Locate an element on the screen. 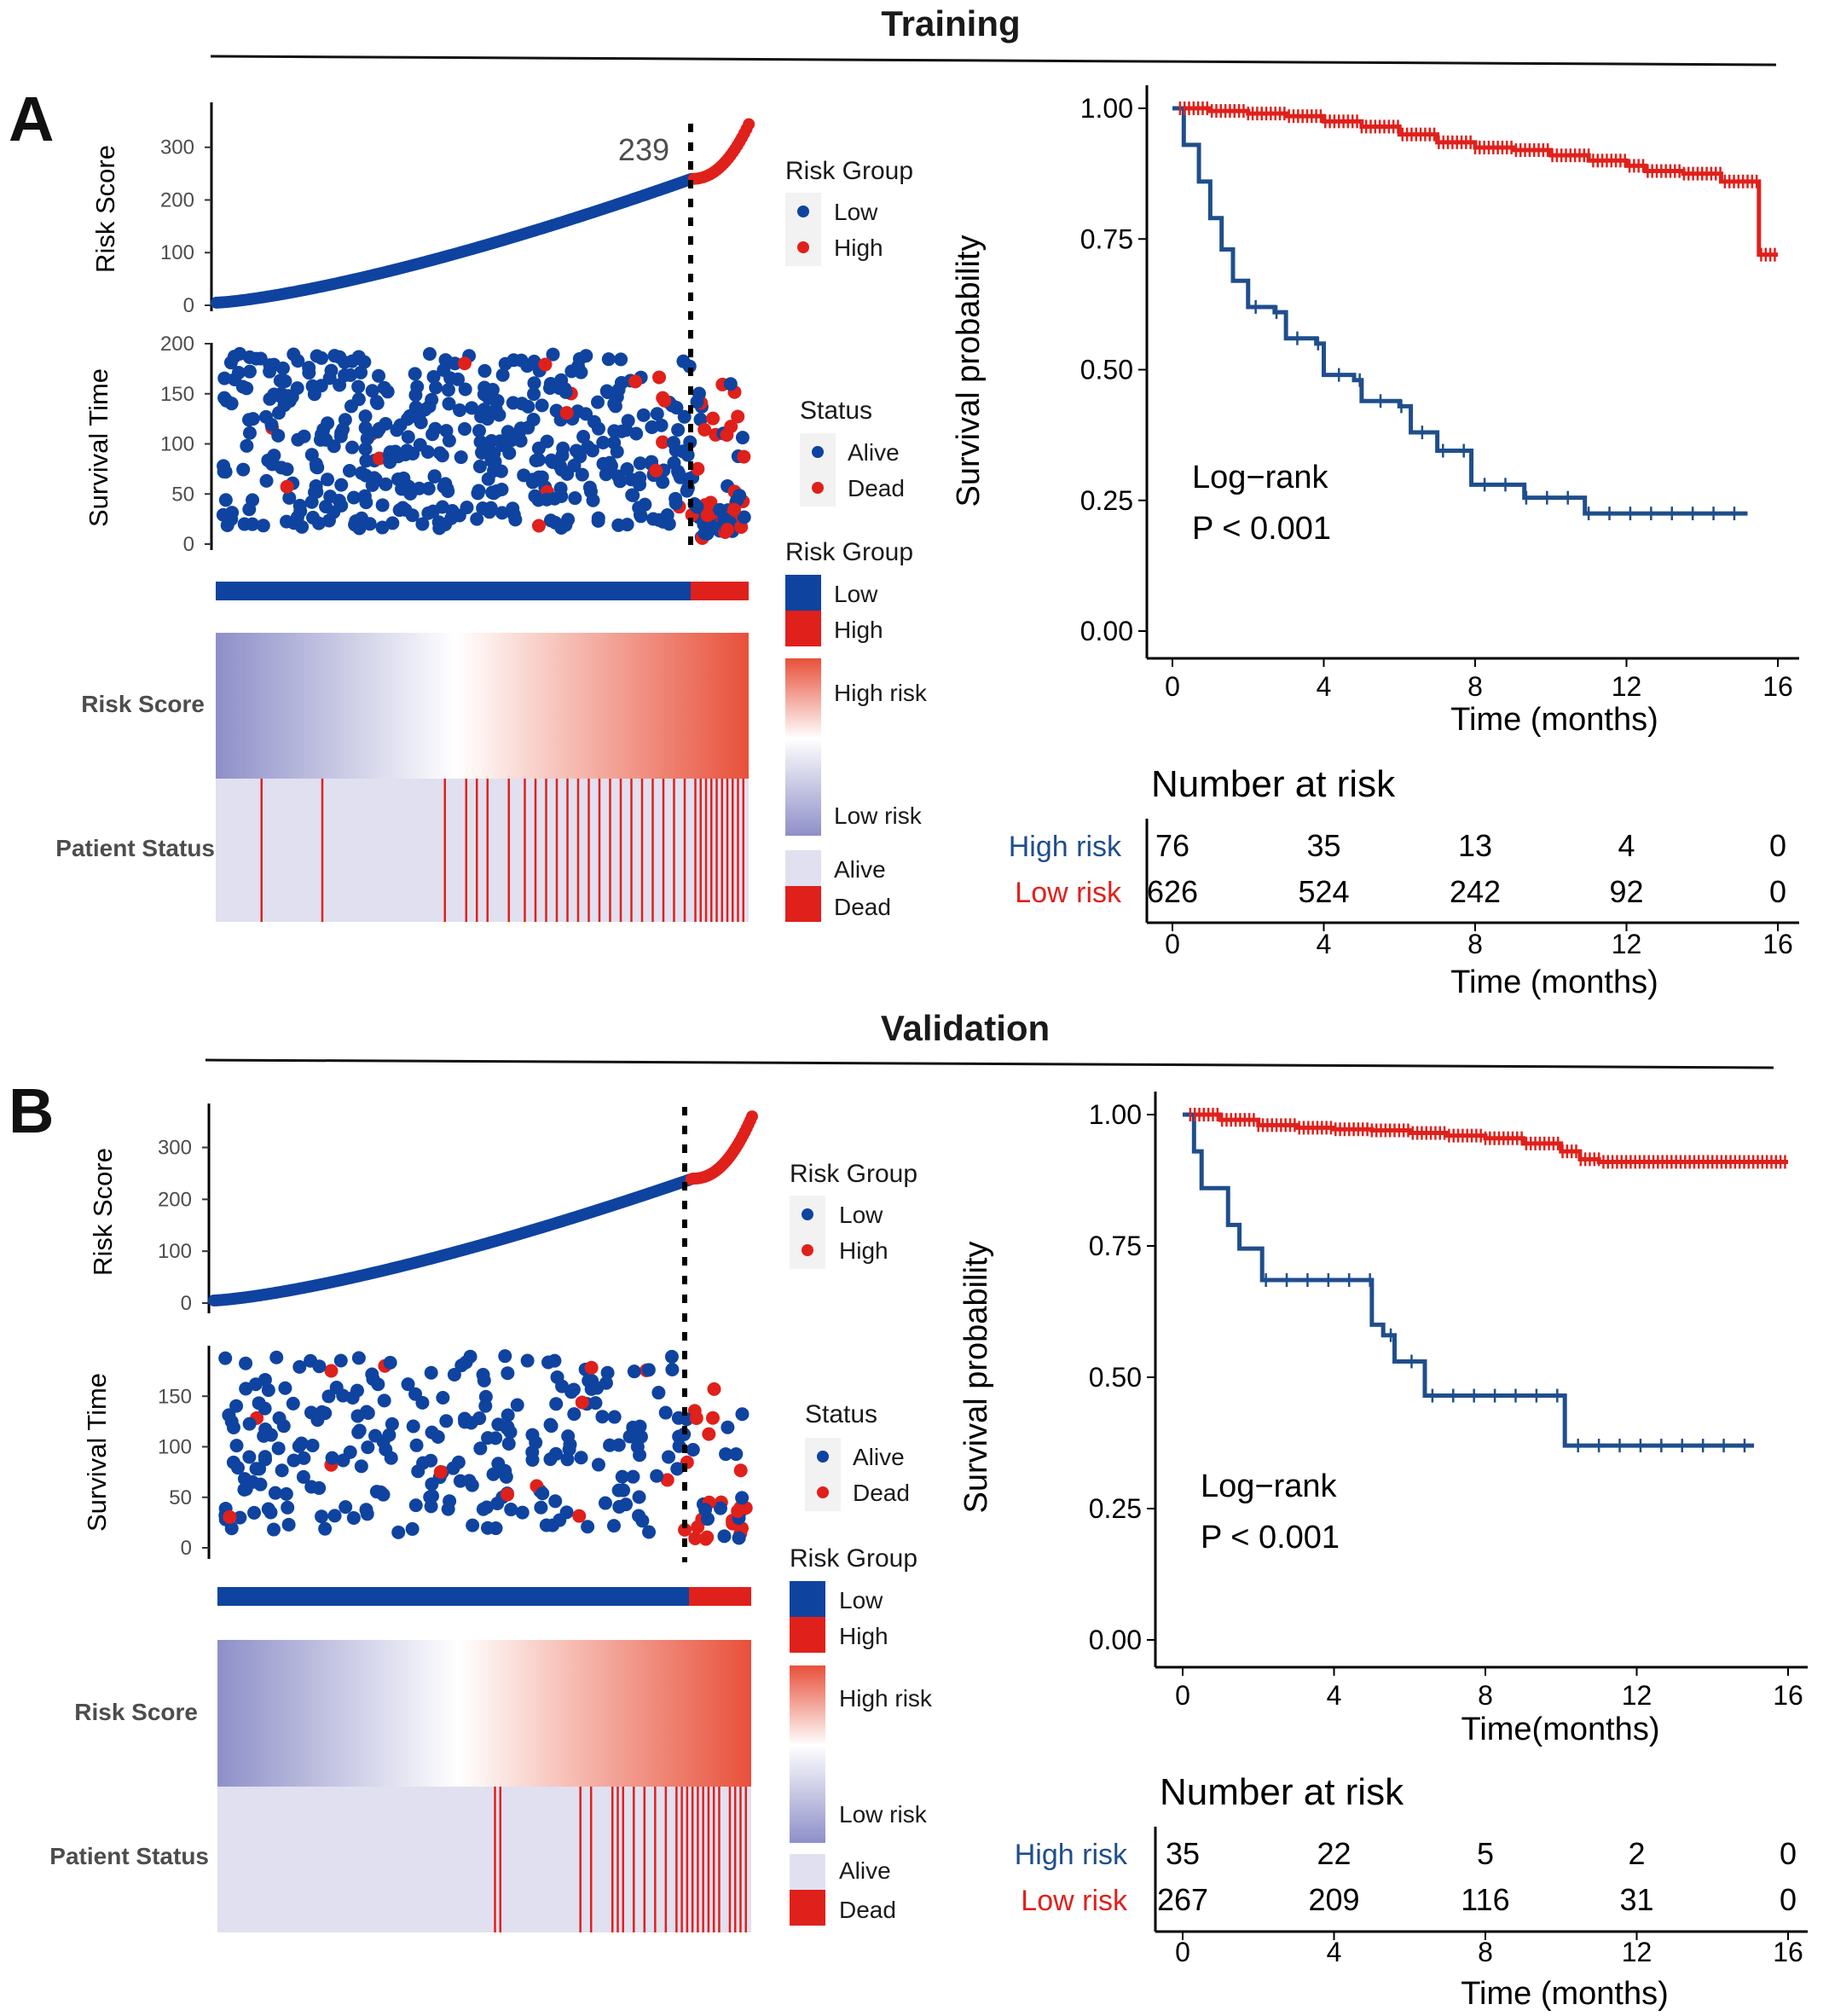 Image resolution: width=1829 pixels, height=2016 pixels. survival-time-points is located at coordinates (483, 446).